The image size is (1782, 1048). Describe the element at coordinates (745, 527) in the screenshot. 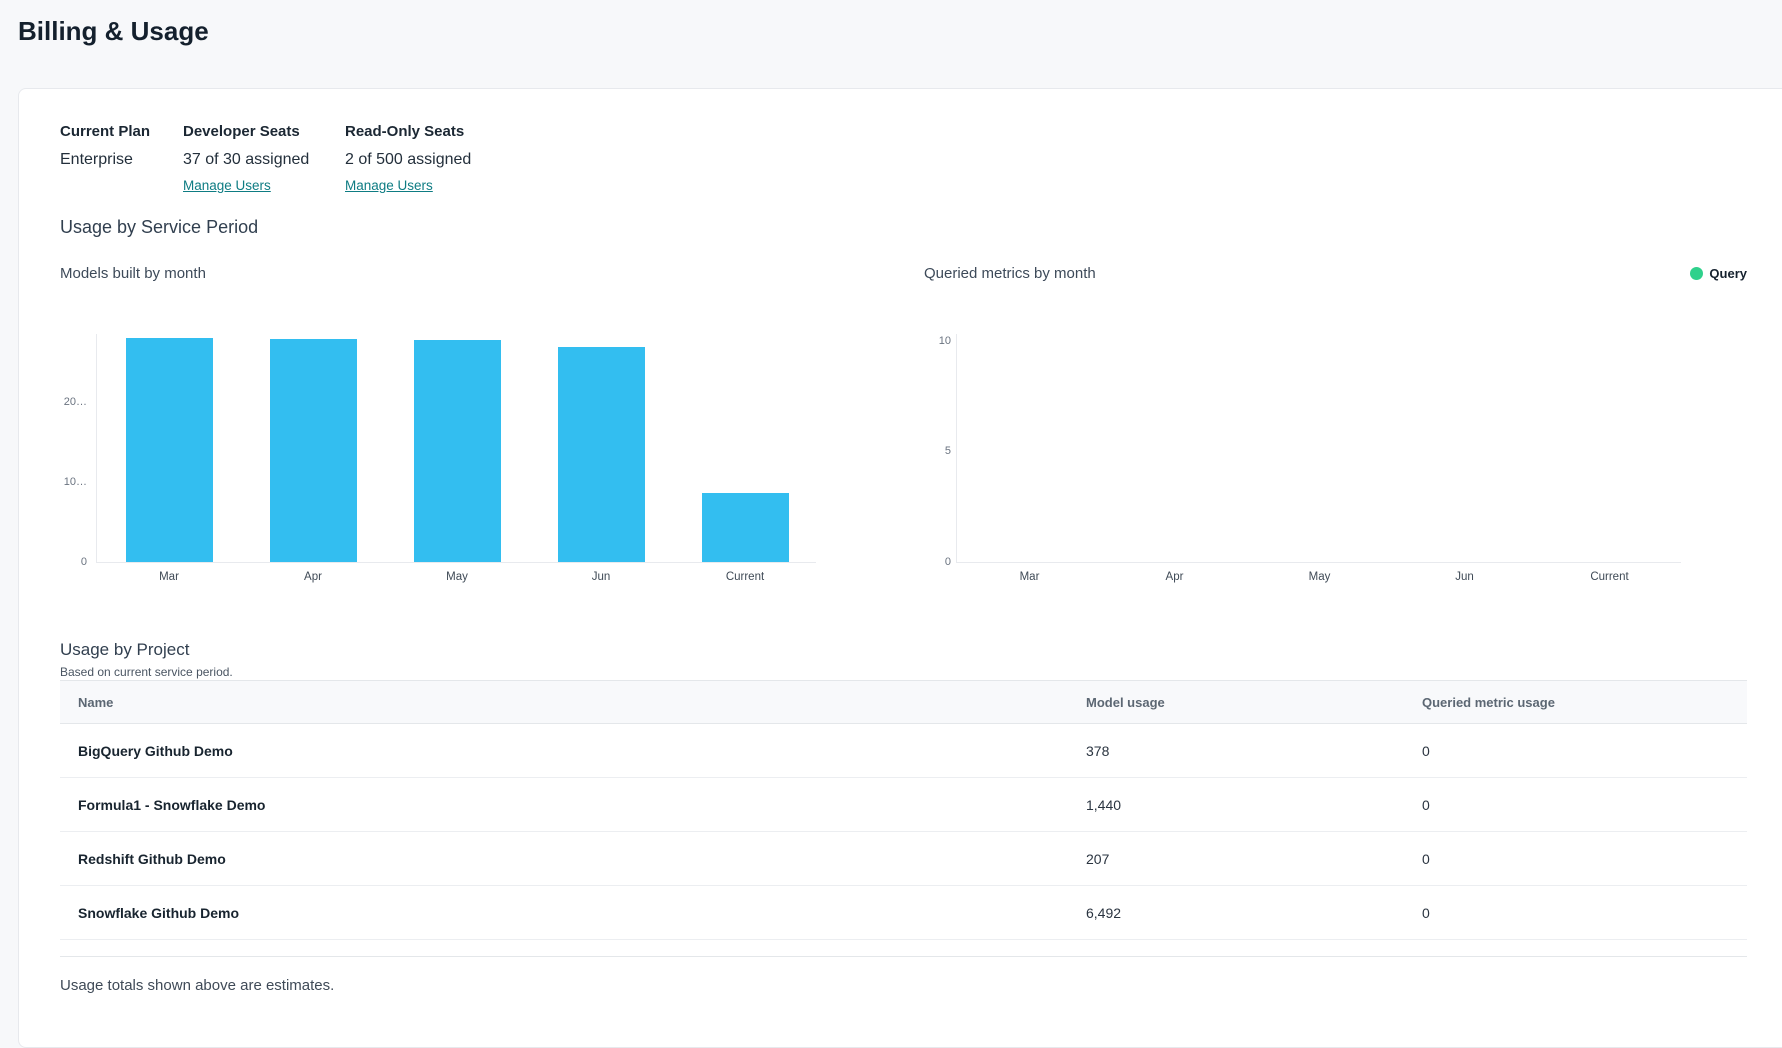

I see `bar-current` at that location.